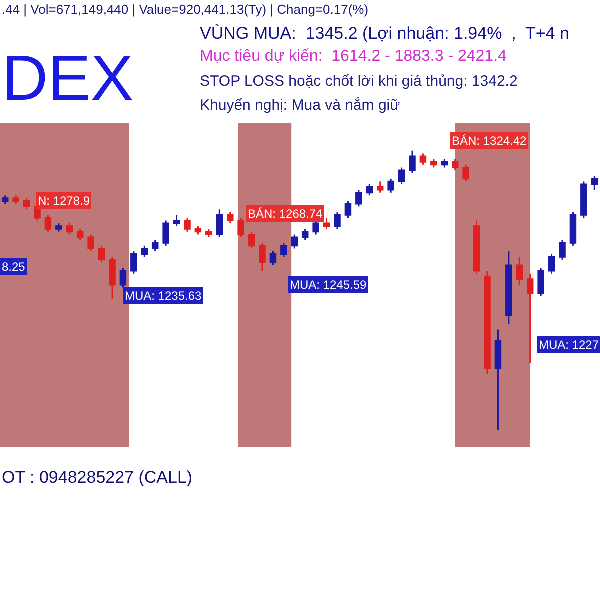 The height and width of the screenshot is (600, 600). What do you see at coordinates (569, 345) in the screenshot?
I see `annotation: MUA: 1227` at bounding box center [569, 345].